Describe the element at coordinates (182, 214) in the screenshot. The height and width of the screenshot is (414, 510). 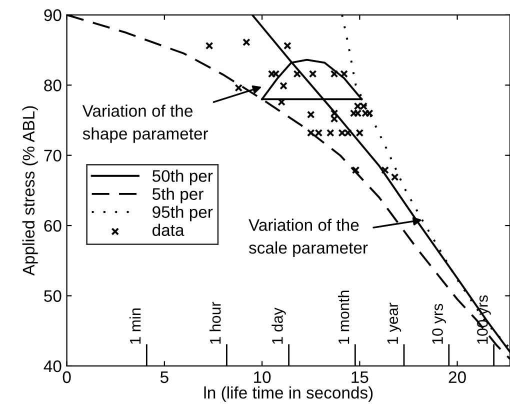
I see `legend-label: 95th per` at that location.